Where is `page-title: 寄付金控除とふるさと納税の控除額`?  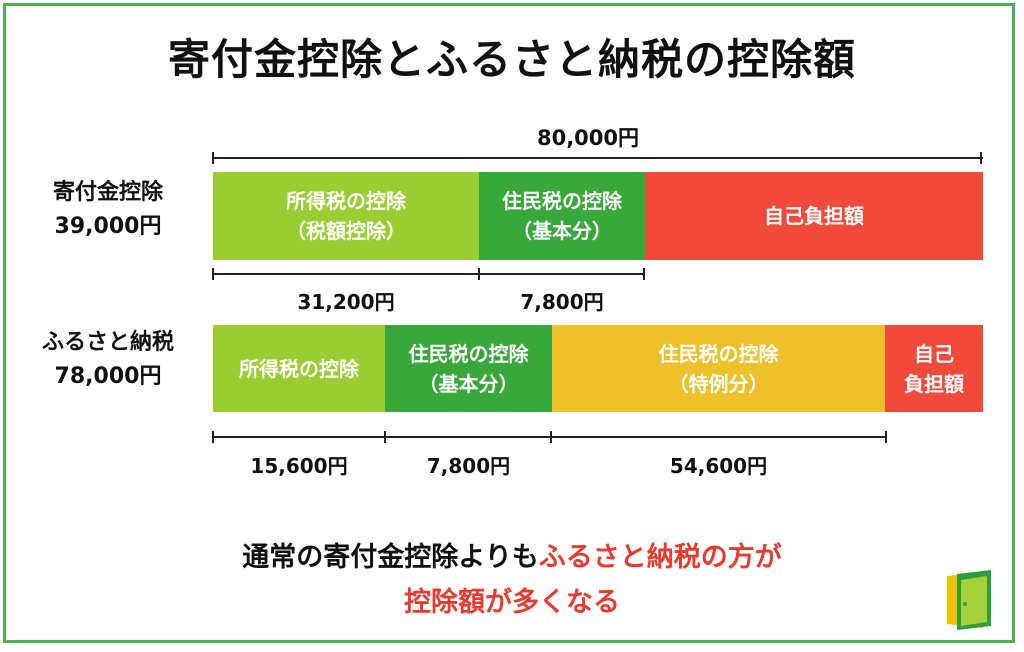
page-title: 寄付金控除とふるさと納税の控除額 is located at coordinates (511, 59).